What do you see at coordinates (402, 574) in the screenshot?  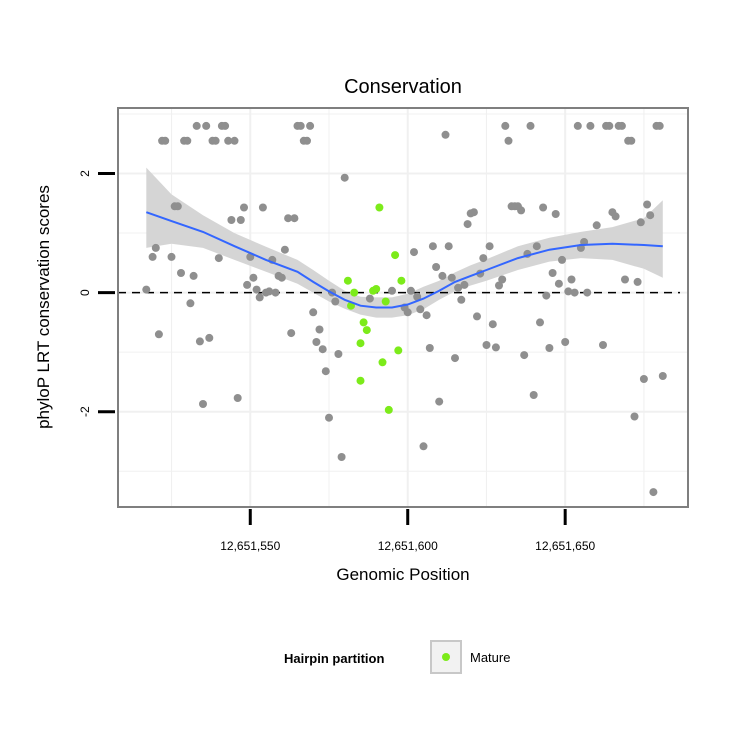 I see `x-axis-title: Genomic Position` at bounding box center [402, 574].